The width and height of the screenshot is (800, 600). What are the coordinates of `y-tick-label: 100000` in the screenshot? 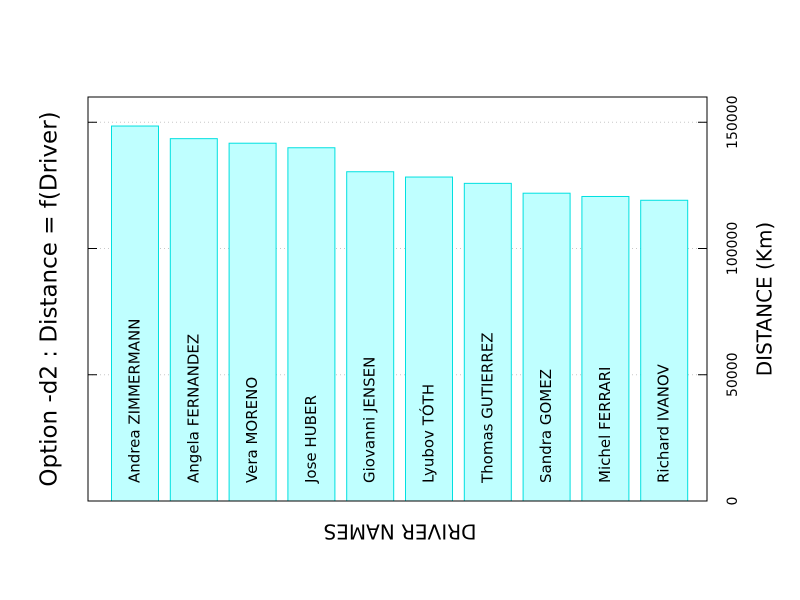 It's located at (733, 248).